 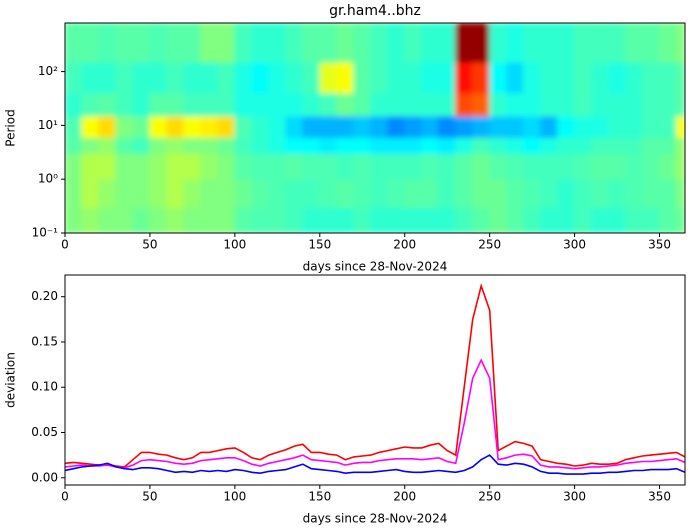 I want to click on x-tick-label: 0, so click(x=65, y=497).